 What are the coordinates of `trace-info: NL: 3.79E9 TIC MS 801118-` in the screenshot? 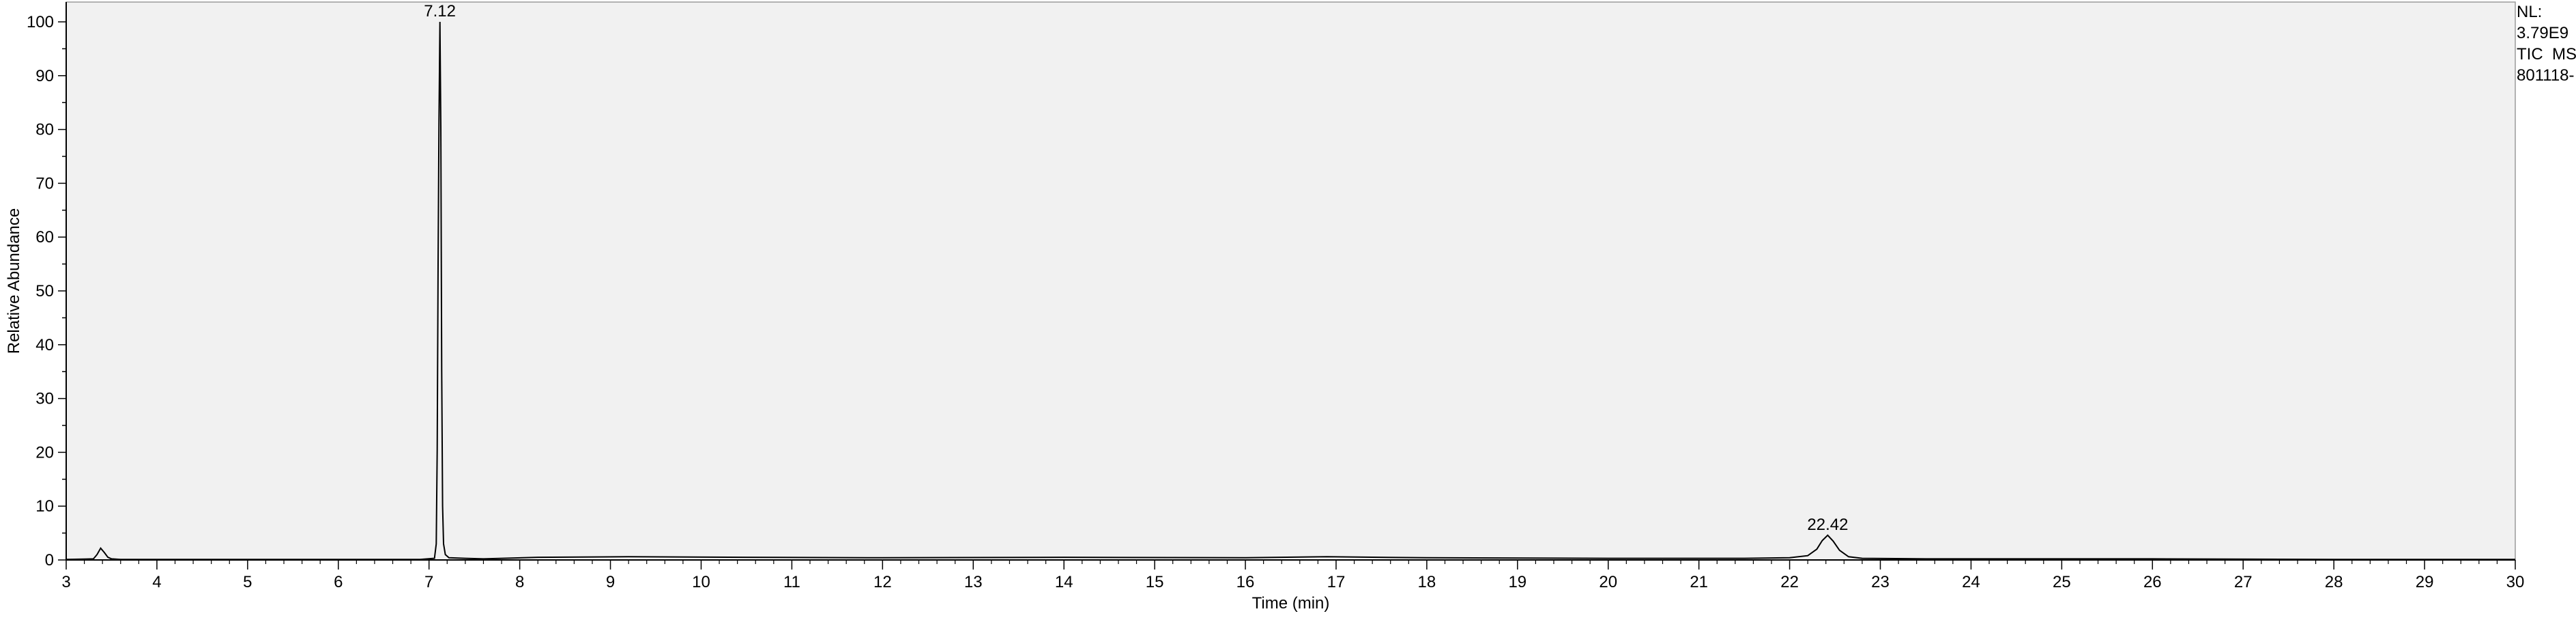 It's located at (2546, 43).